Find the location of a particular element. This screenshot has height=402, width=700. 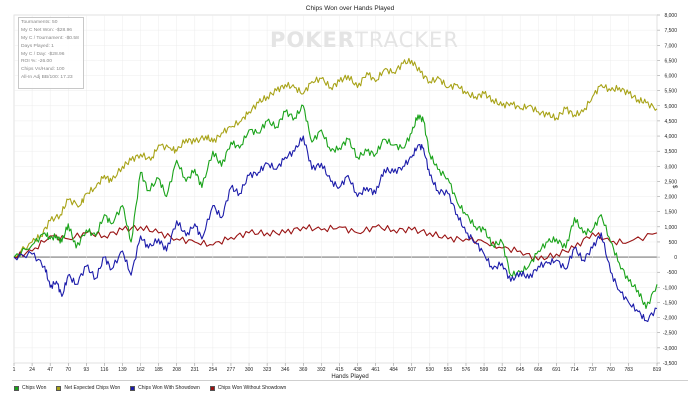

y-tick-label: 7,000 is located at coordinates (670, 46).